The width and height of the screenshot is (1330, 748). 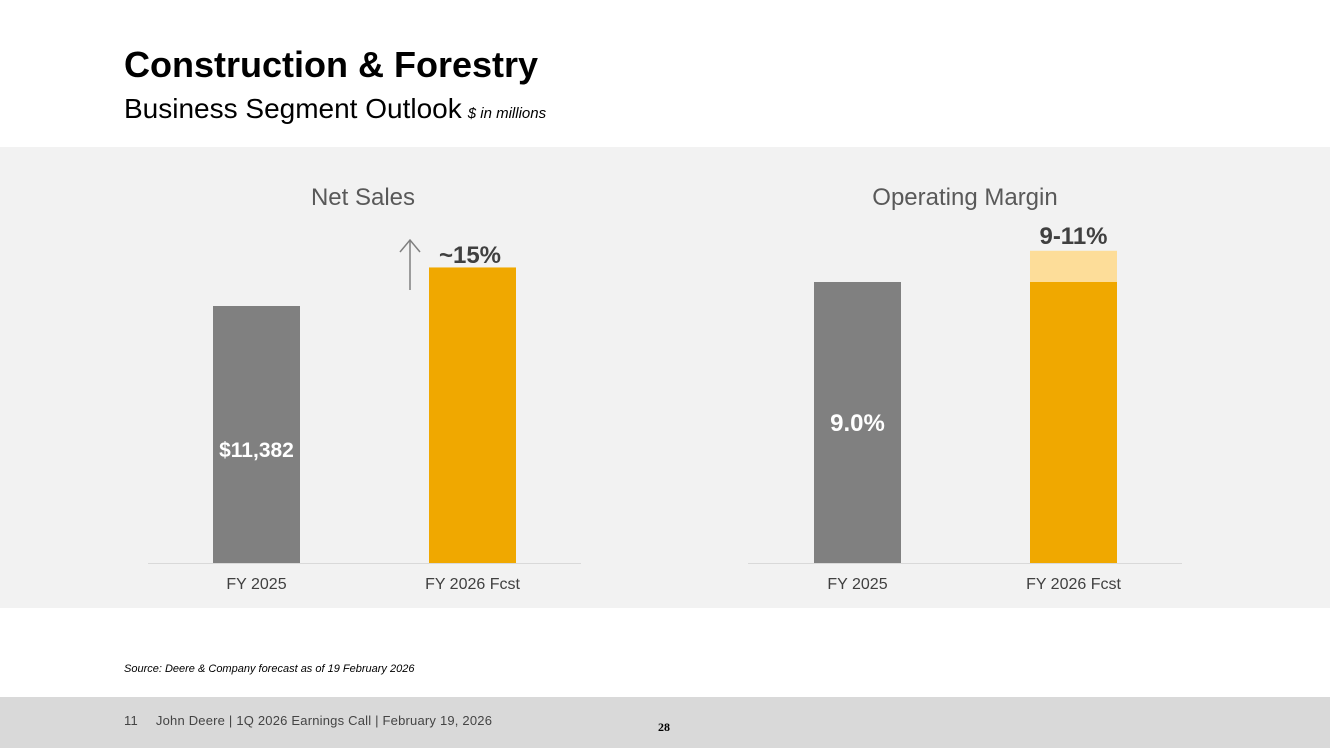 What do you see at coordinates (664, 727) in the screenshot?
I see `page-number: 28` at bounding box center [664, 727].